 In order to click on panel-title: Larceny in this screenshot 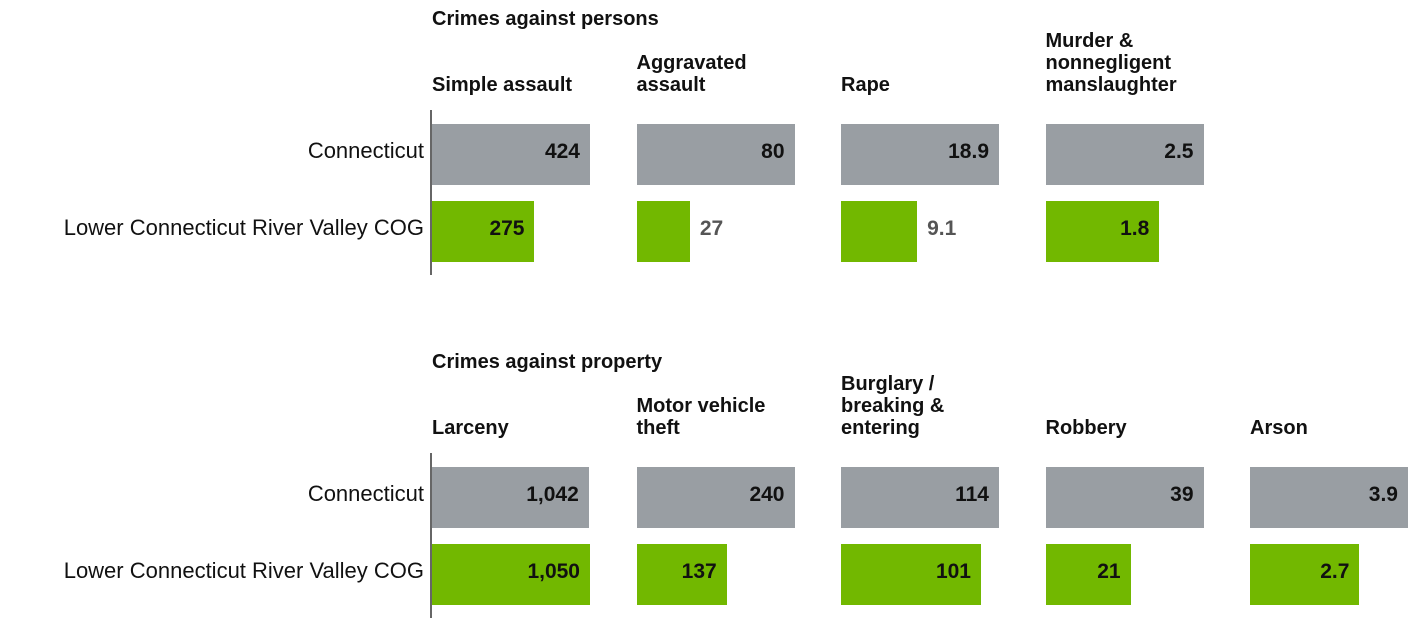, I will do `click(470, 428)`.